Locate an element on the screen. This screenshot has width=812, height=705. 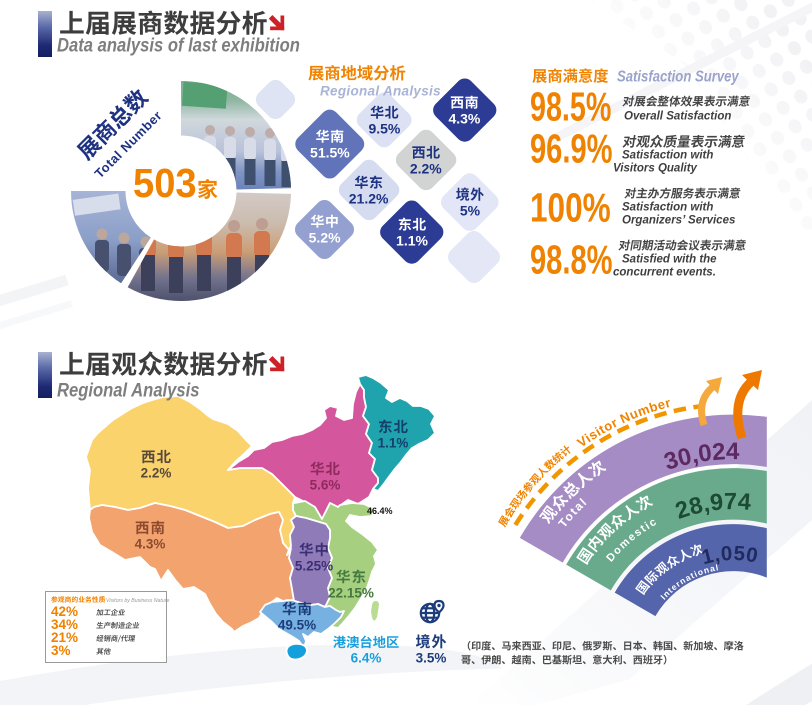
svg-text: 503 is located at coordinates (165, 184).